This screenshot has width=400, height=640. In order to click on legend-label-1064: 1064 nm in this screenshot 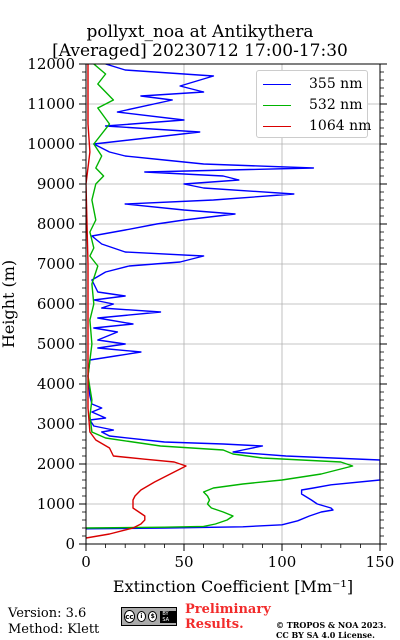, I will do `click(340, 126)`.